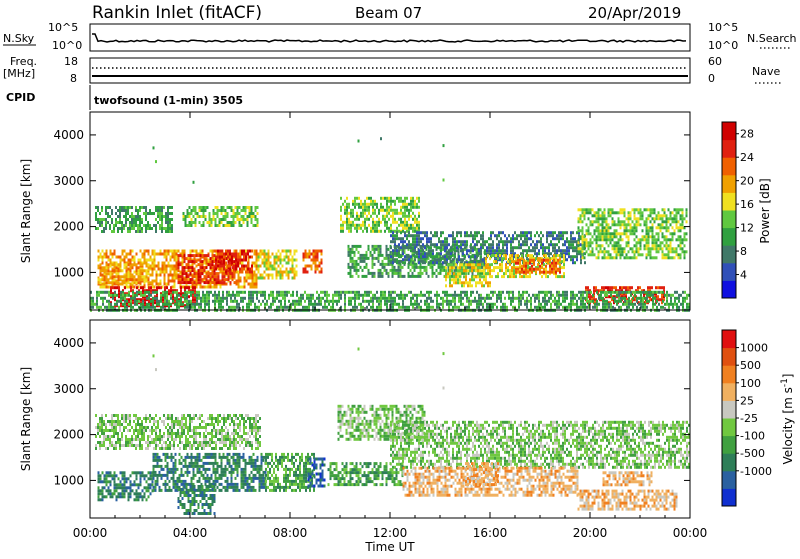 This screenshot has width=800, height=559. What do you see at coordinates (749, 418) in the screenshot?
I see `velocity-colorbar-tick: -25` at bounding box center [749, 418].